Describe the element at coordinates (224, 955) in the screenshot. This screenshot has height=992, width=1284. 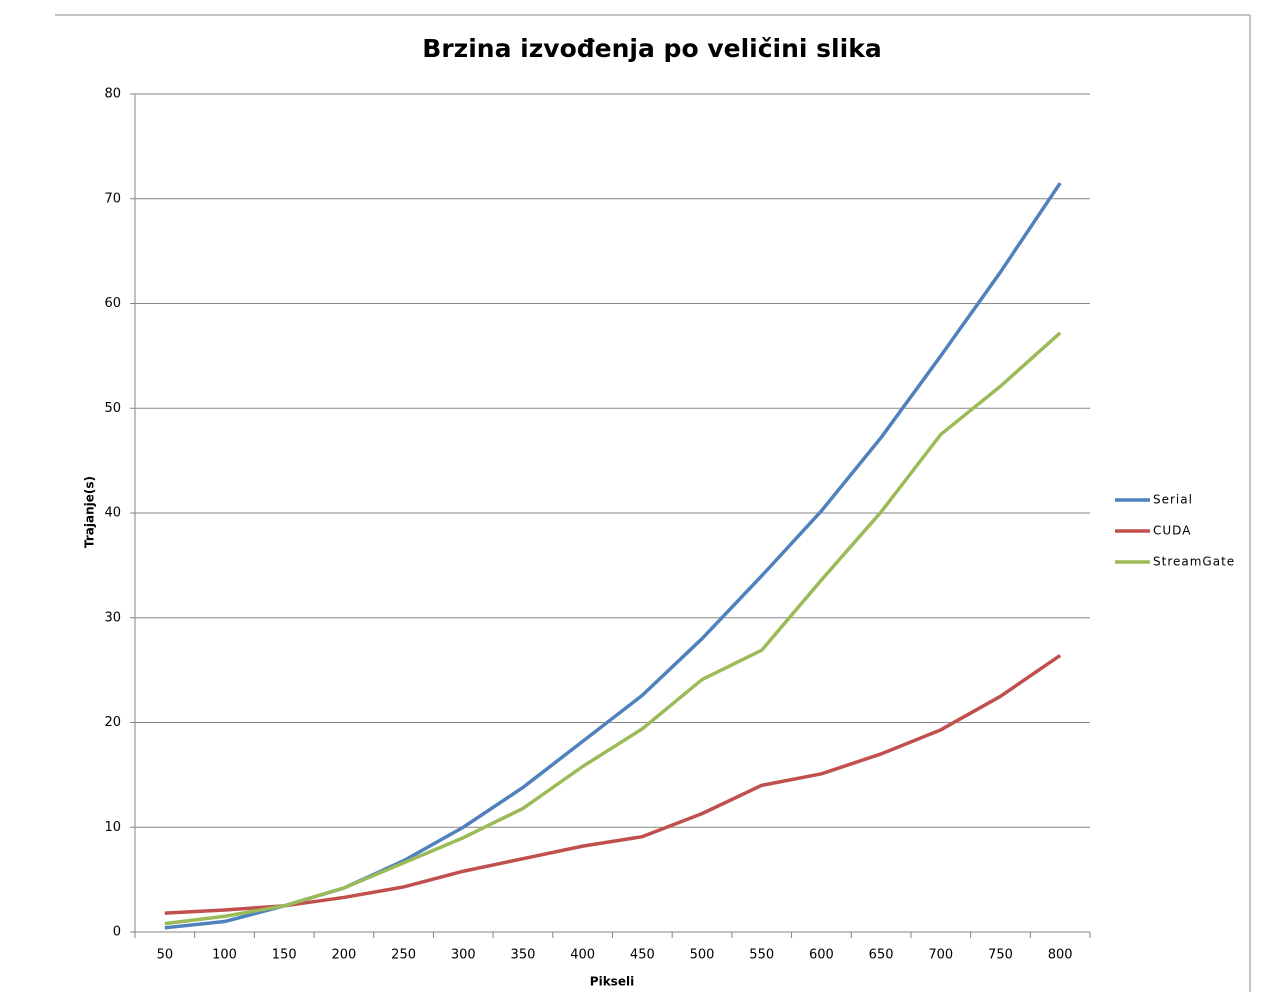
I see `x-tick-label: 100` at that location.